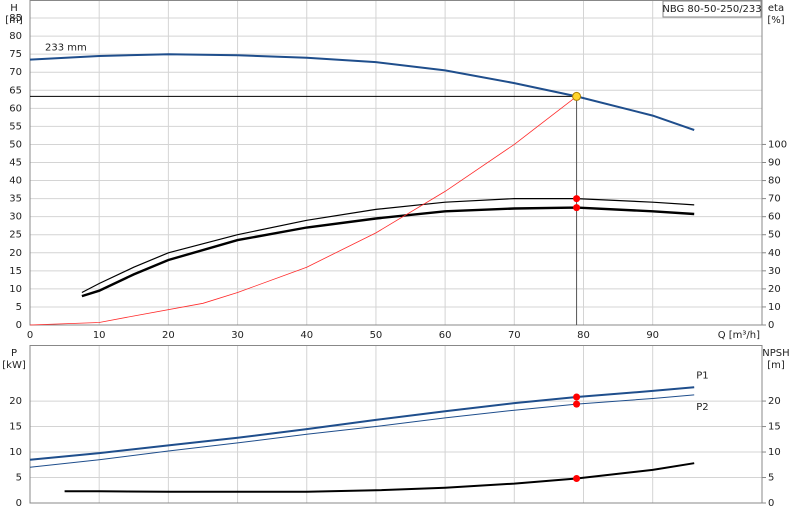  What do you see at coordinates (30, 335) in the screenshot?
I see `x-tick-label: 0` at bounding box center [30, 335].